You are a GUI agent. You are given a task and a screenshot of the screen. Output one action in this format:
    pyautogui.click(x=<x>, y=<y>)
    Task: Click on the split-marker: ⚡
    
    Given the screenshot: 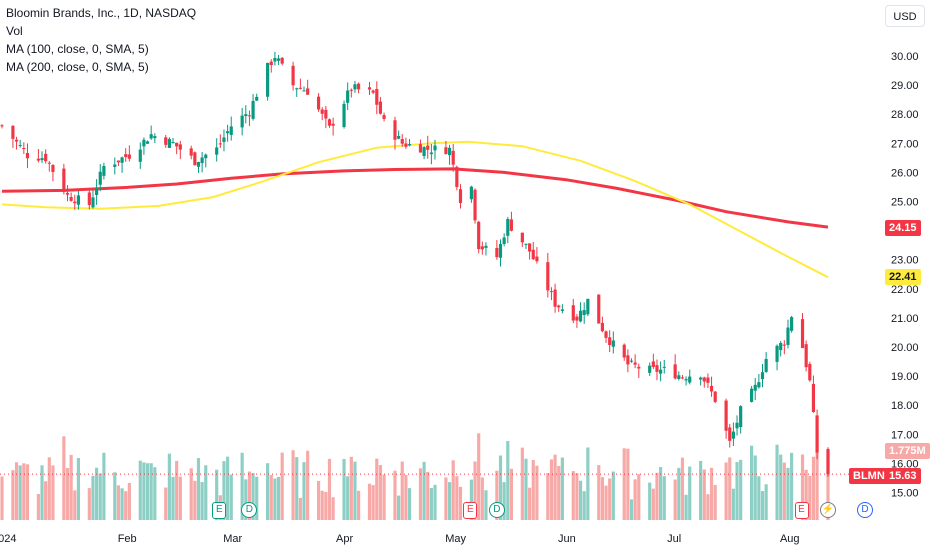 What is the action you would take?
    pyautogui.click(x=828, y=510)
    